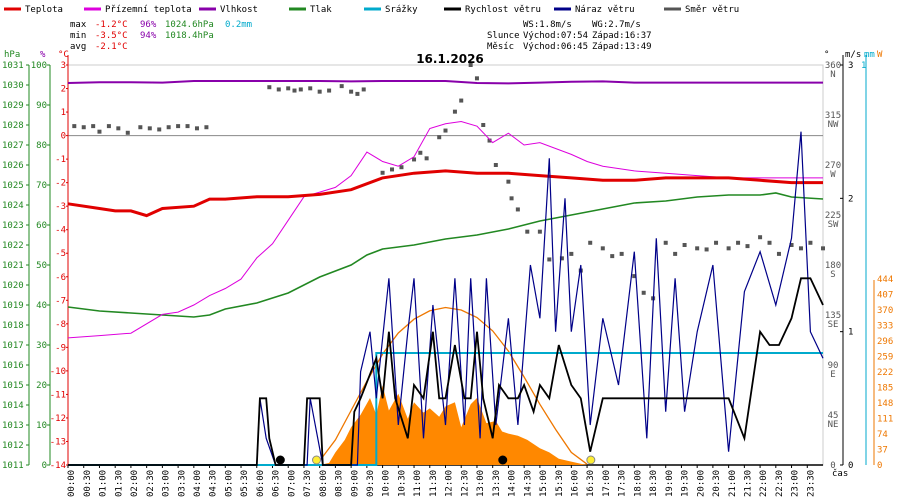 This screenshot has width=900, height=500. What do you see at coordinates (60, 231) in the screenshot?
I see `temperature-tick: -4` at bounding box center [60, 231].